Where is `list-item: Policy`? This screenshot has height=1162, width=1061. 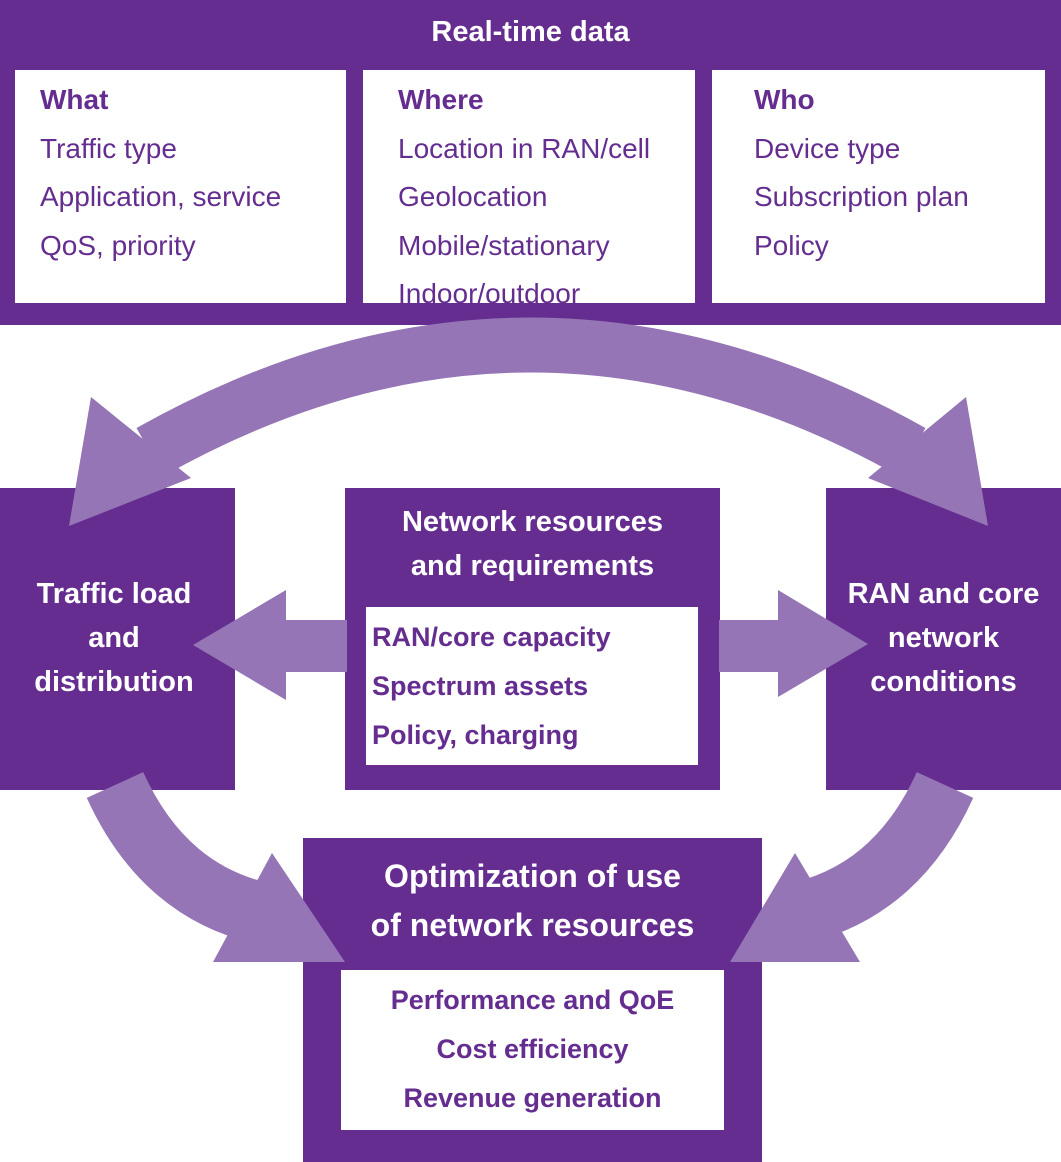
list-item: Policy is located at coordinates (791, 245).